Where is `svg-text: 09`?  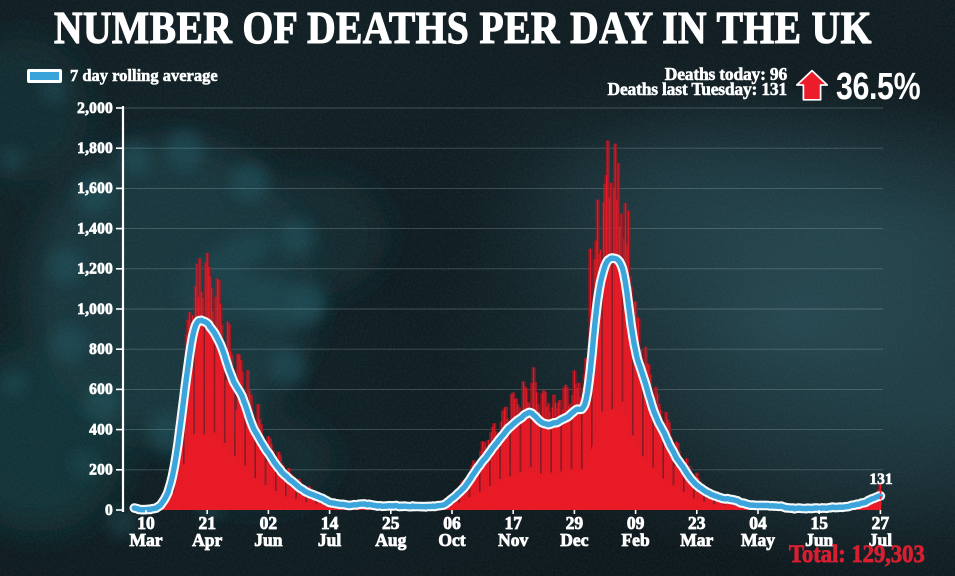 svg-text: 09 is located at coordinates (636, 523).